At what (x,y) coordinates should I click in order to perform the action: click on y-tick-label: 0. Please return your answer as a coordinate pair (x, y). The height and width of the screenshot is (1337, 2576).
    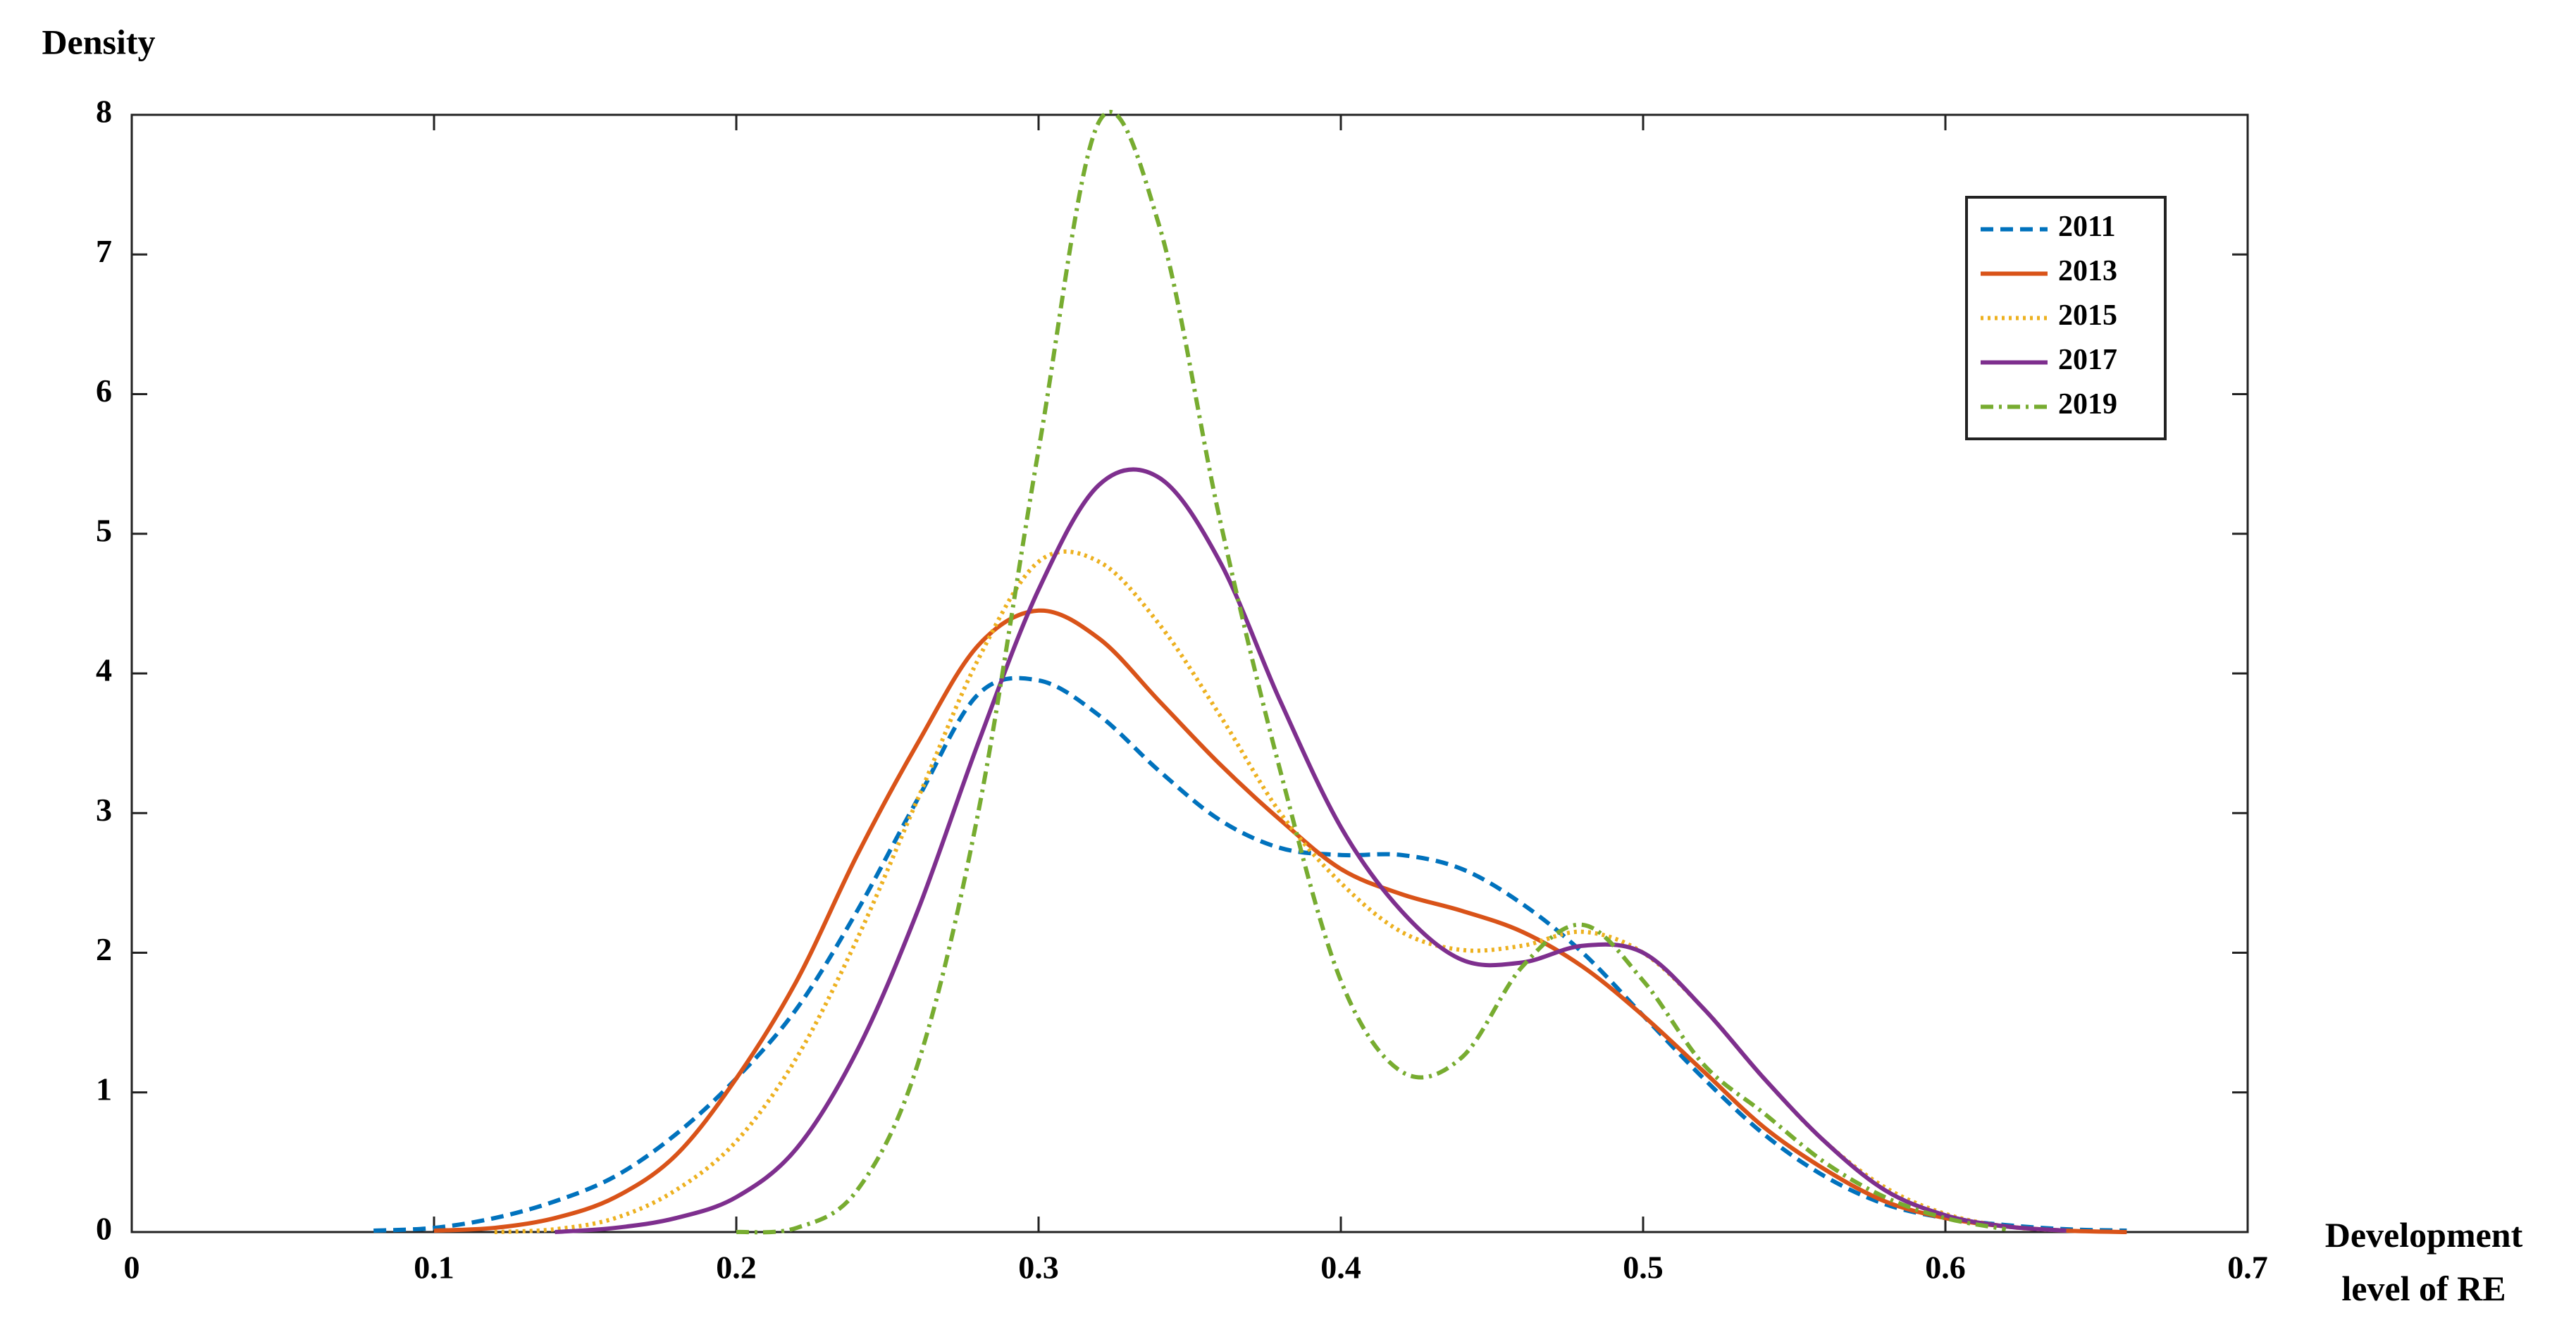
    Looking at the image, I should click on (104, 1229).